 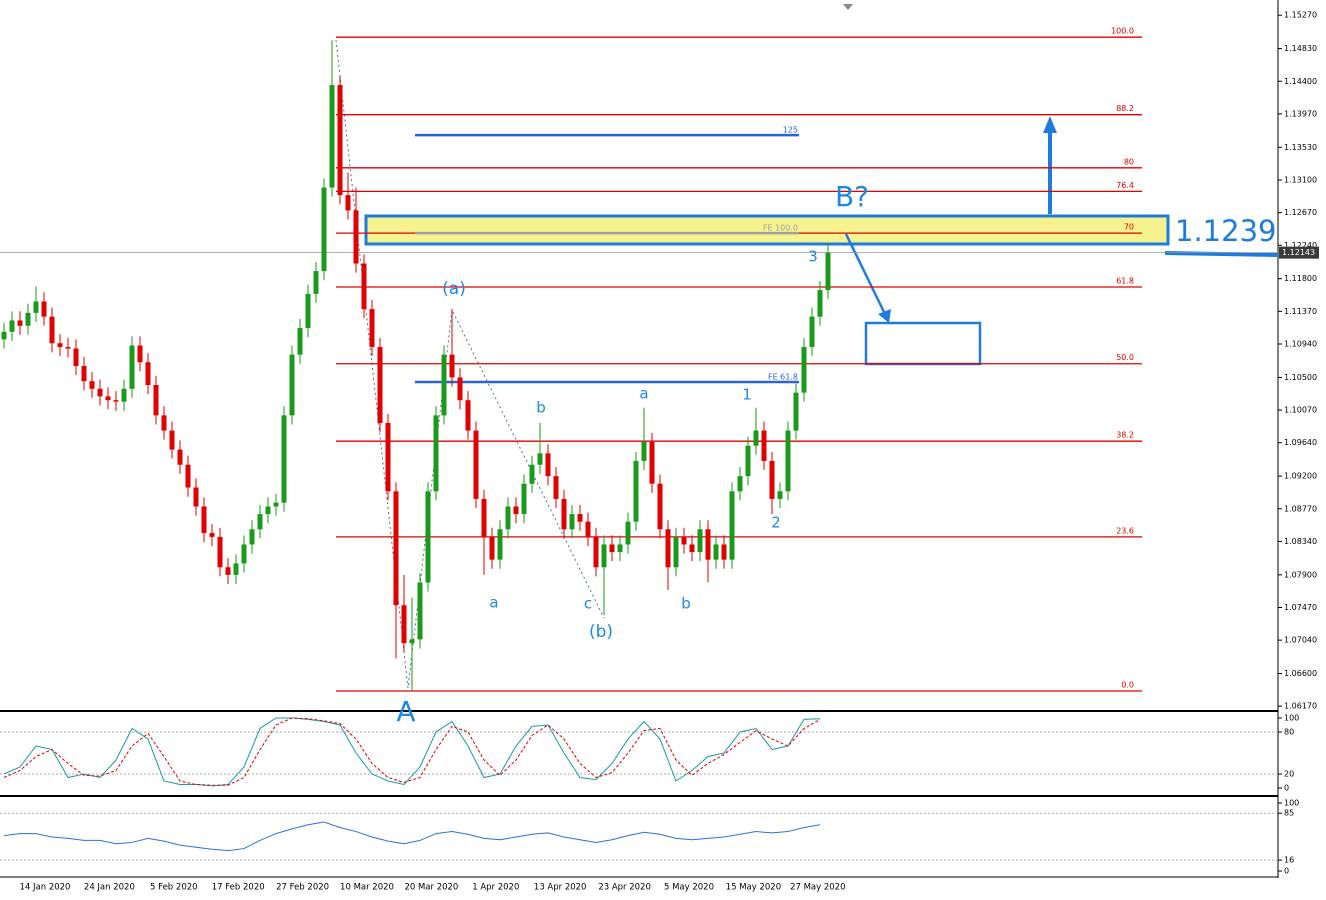 What do you see at coordinates (624, 888) in the screenshot?
I see `x-tick-label: 23 Apr 2020` at bounding box center [624, 888].